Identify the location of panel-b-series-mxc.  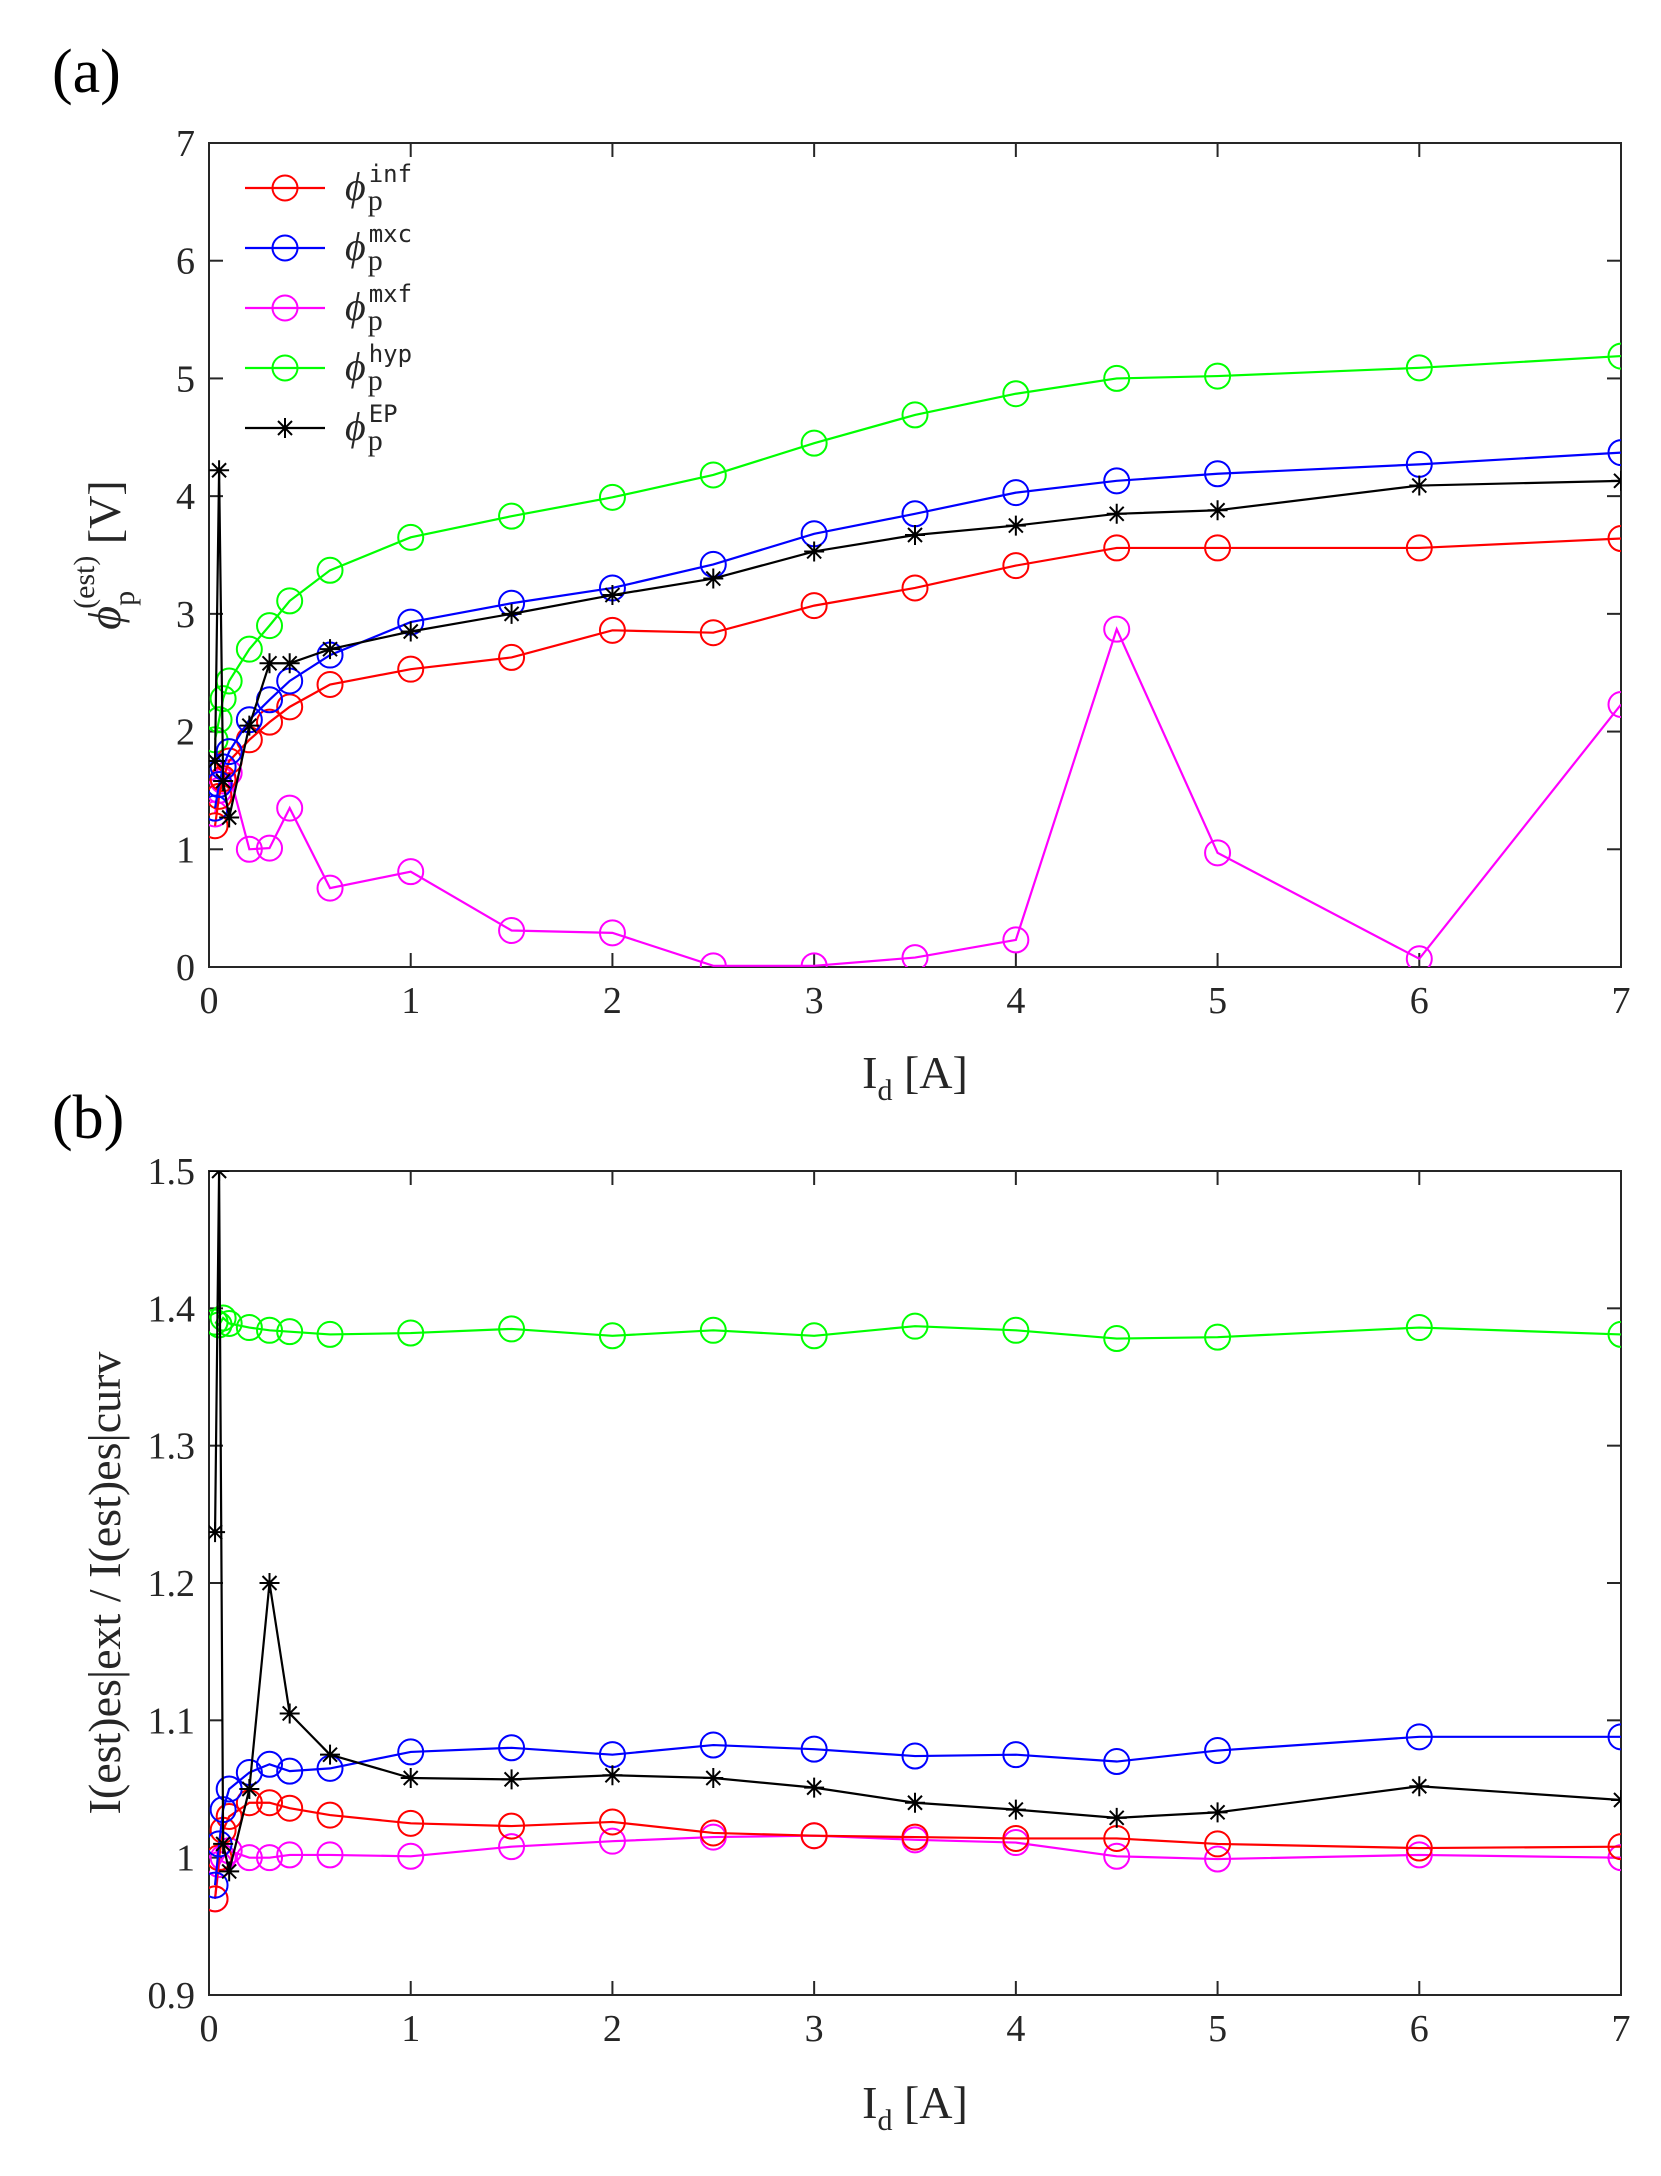
(915, 1811).